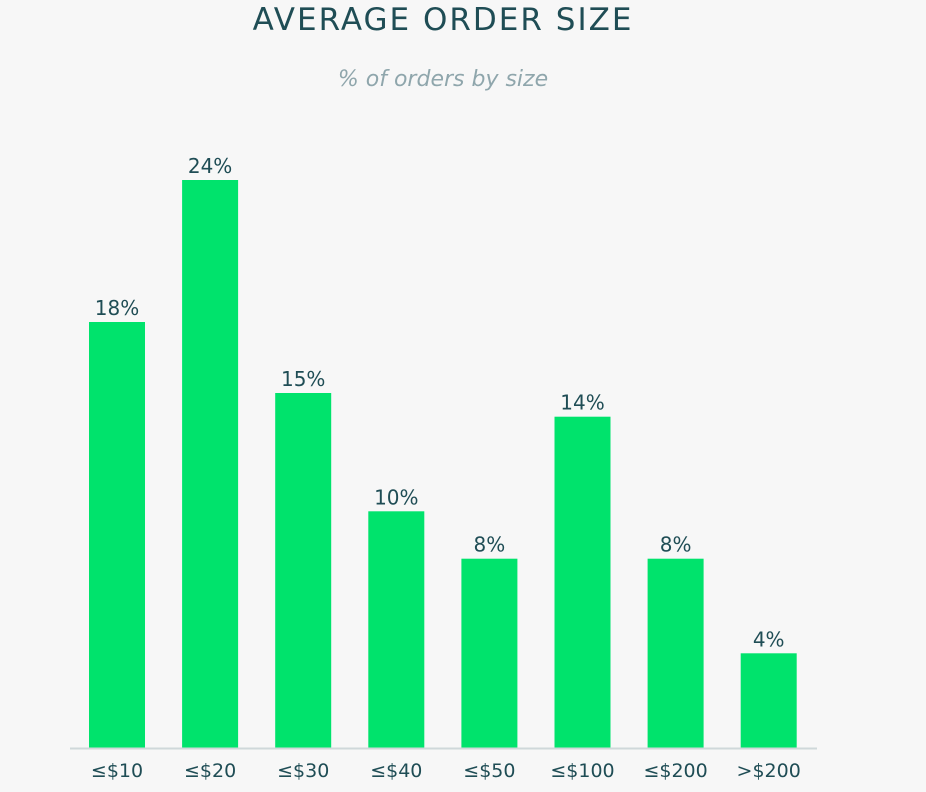 This screenshot has height=792, width=926. What do you see at coordinates (117, 771) in the screenshot?
I see `x-tick-label-1: ≤$10` at bounding box center [117, 771].